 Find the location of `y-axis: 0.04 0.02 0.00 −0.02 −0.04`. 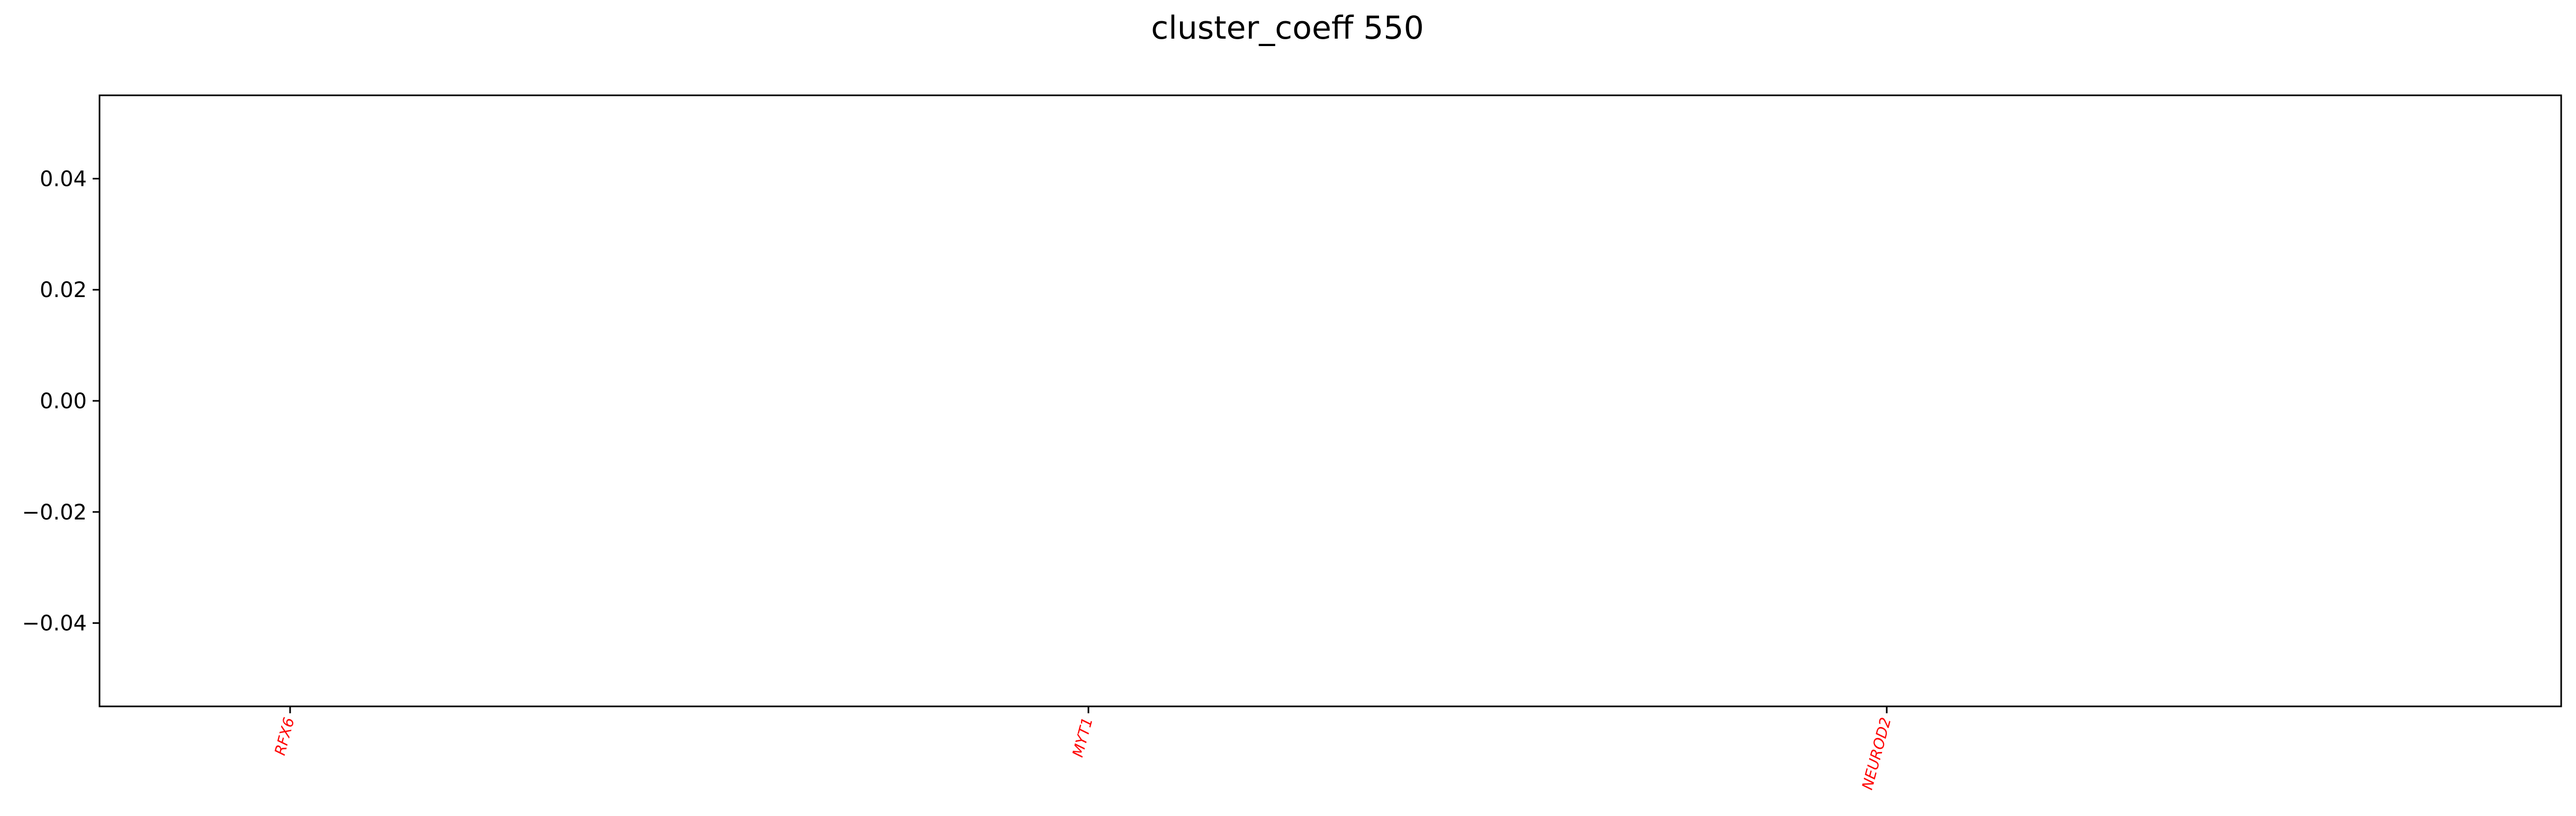

y-axis: 0.04 0.02 0.00 −0.02 −0.04 is located at coordinates (61, 401).